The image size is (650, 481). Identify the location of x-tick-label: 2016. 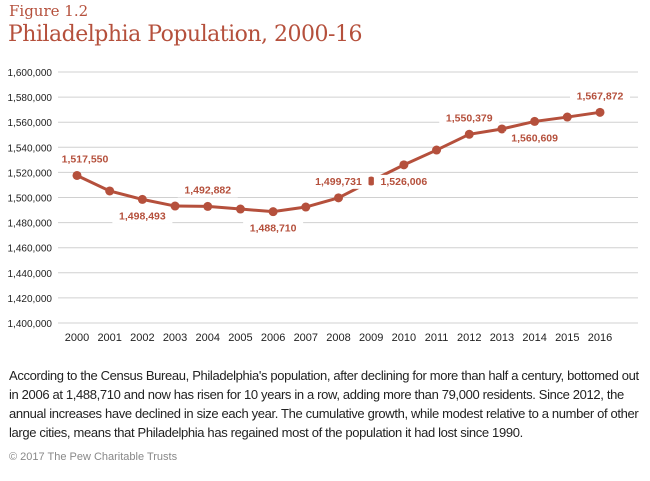
(600, 338).